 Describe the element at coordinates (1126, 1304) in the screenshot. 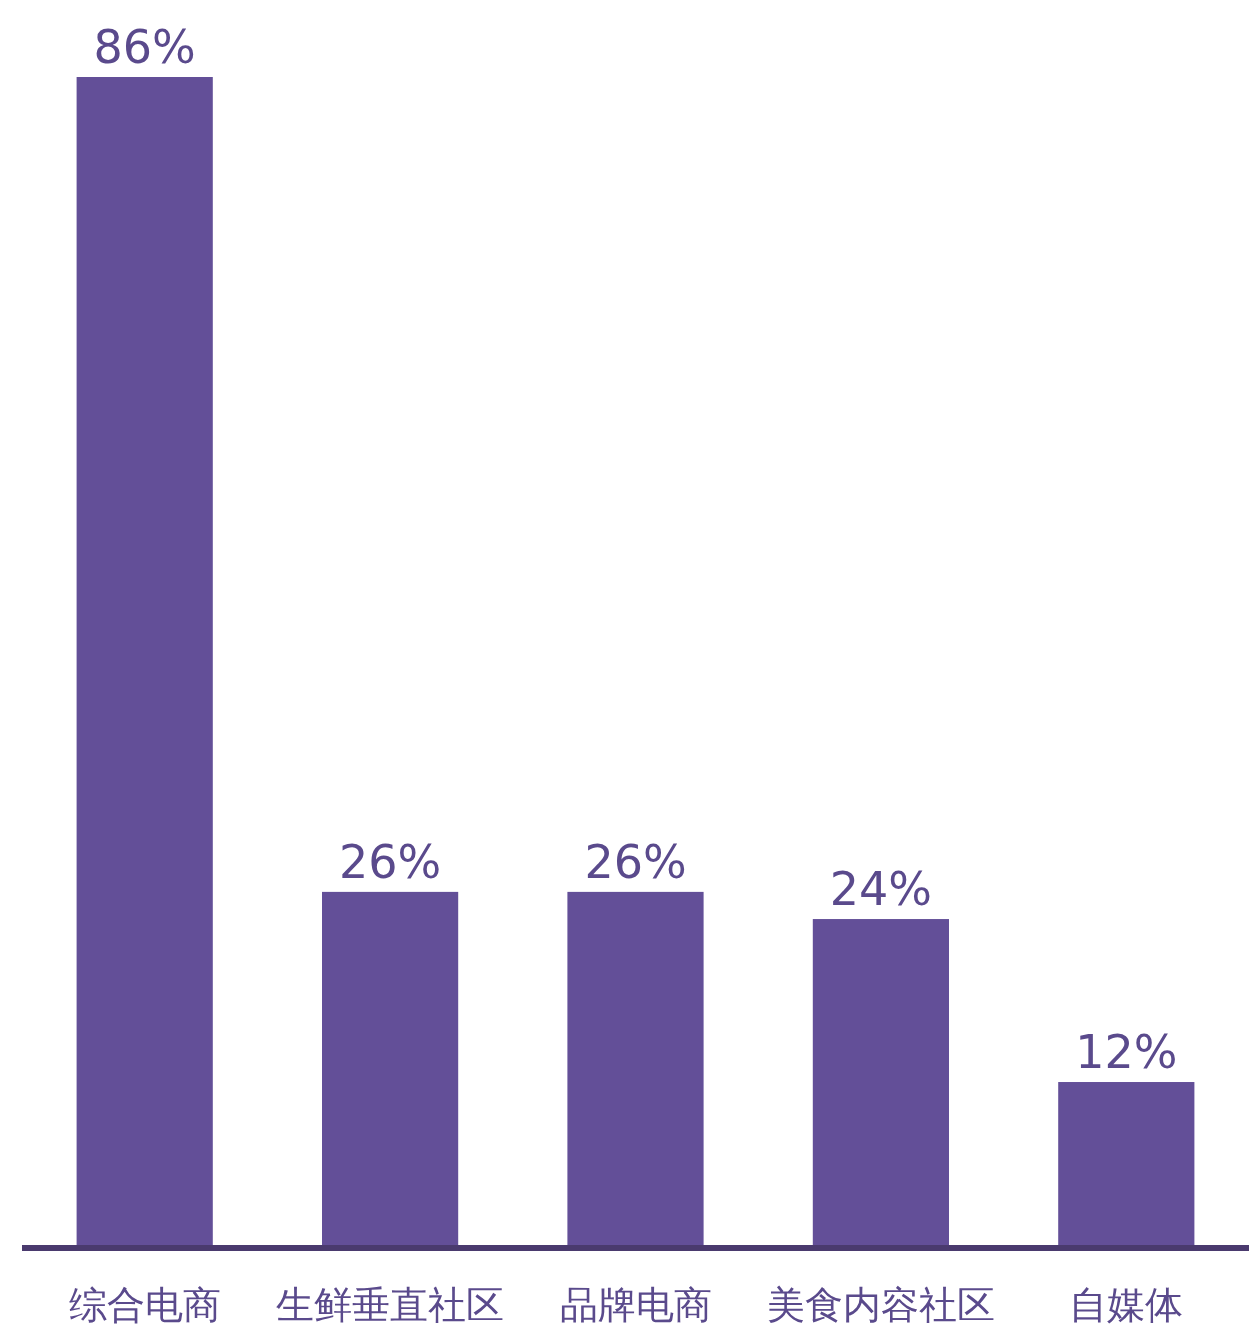

I see `x-tick-label: 自媒体` at that location.